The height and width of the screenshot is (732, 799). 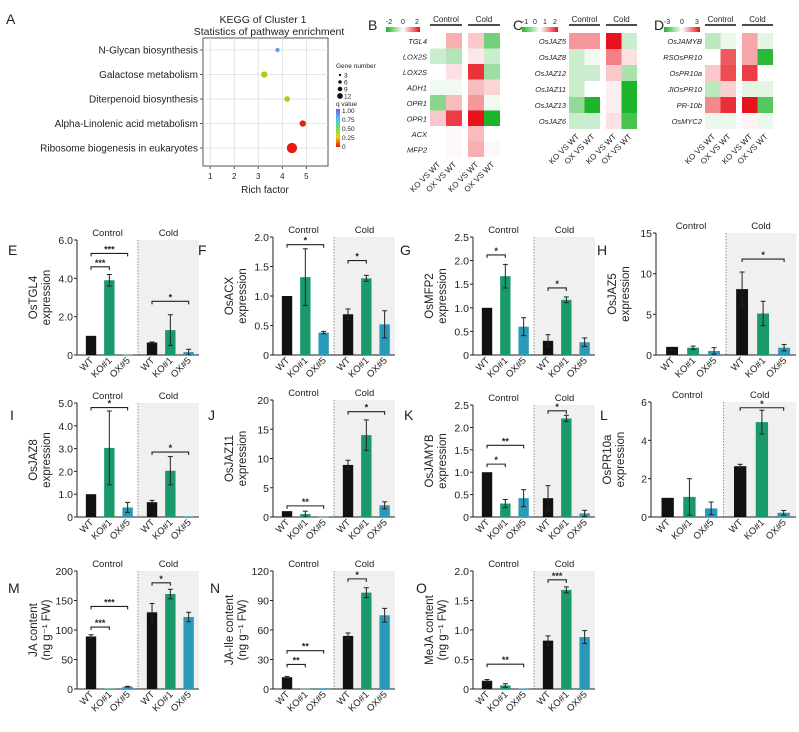 What do you see at coordinates (409, 415) in the screenshot?
I see `panel-letter-k: K` at bounding box center [409, 415].